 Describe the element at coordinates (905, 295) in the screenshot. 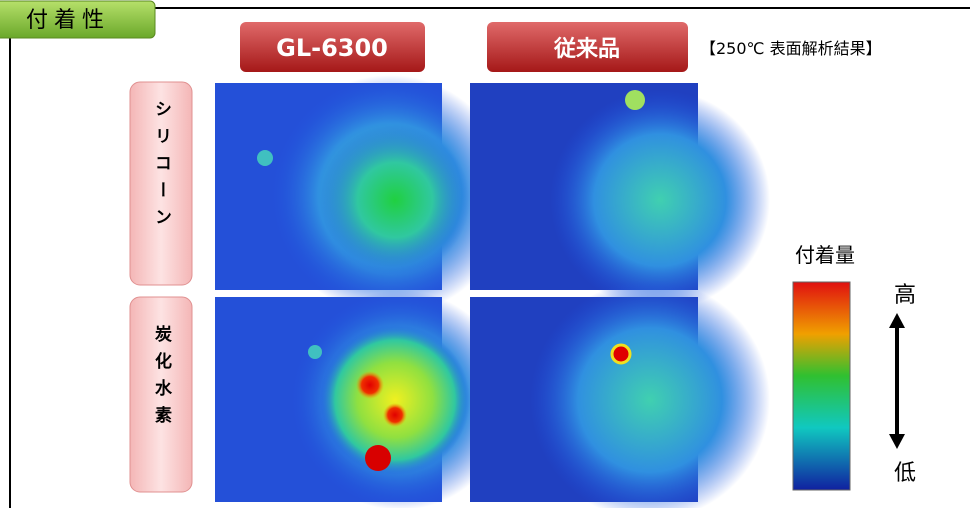

I see `legend-high: 高` at that location.